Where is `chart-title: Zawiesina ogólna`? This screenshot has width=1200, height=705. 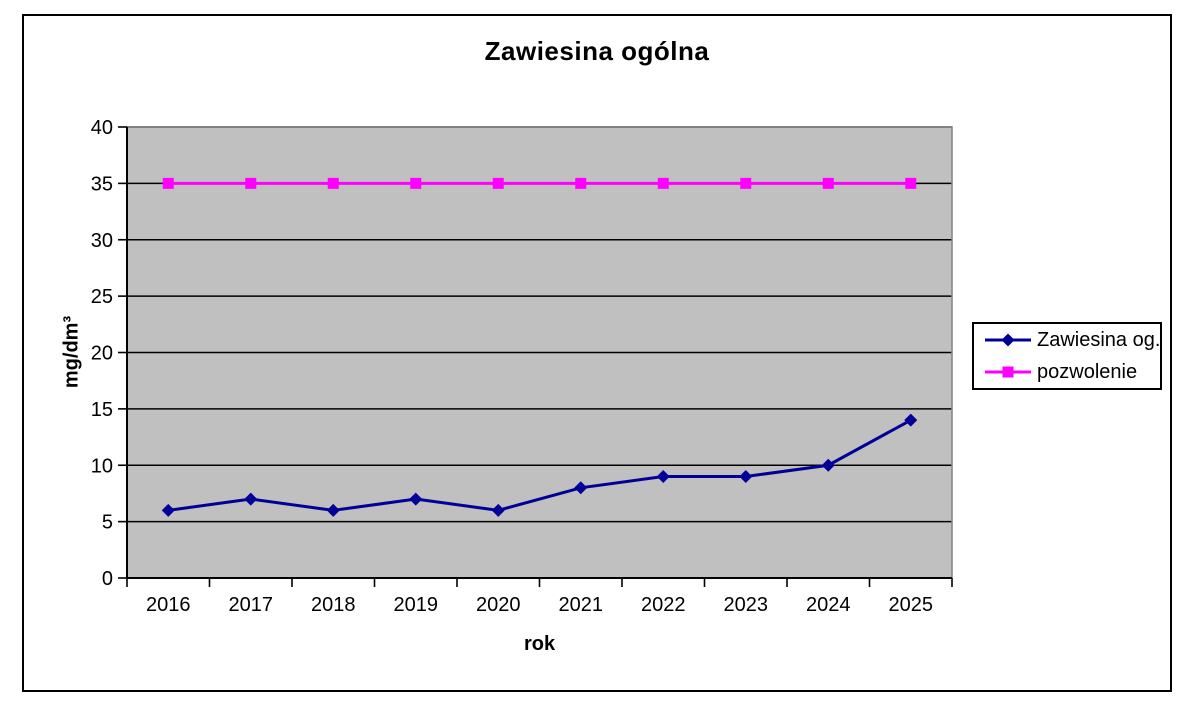 chart-title: Zawiesina ogólna is located at coordinates (597, 51).